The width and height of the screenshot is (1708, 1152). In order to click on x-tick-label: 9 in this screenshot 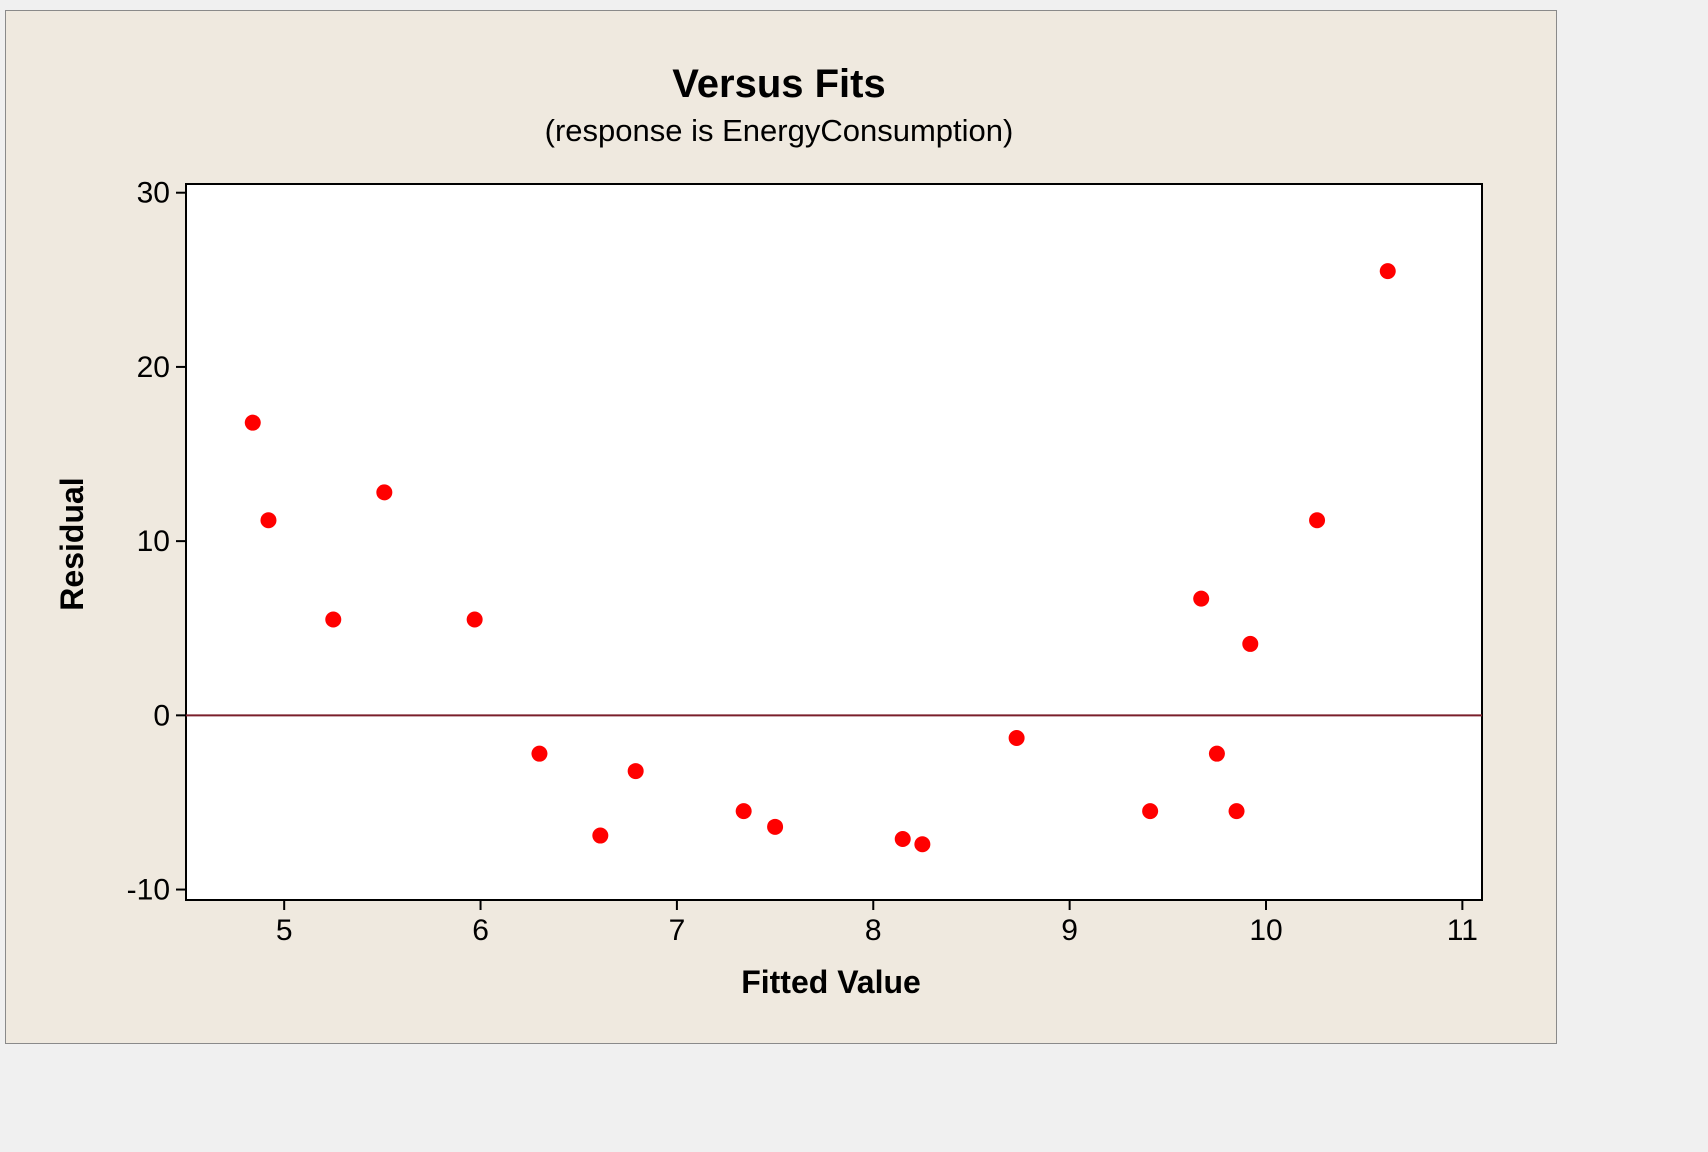, I will do `click(1069, 930)`.